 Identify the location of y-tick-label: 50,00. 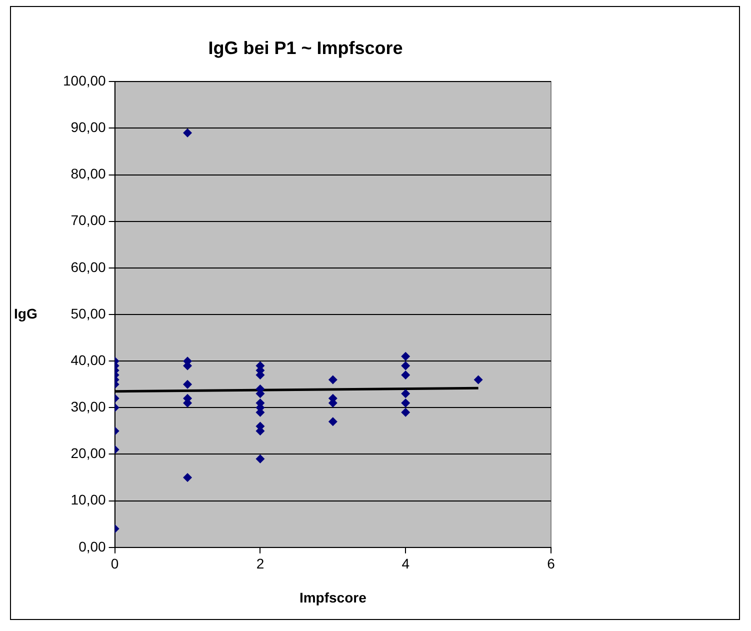
(88, 313).